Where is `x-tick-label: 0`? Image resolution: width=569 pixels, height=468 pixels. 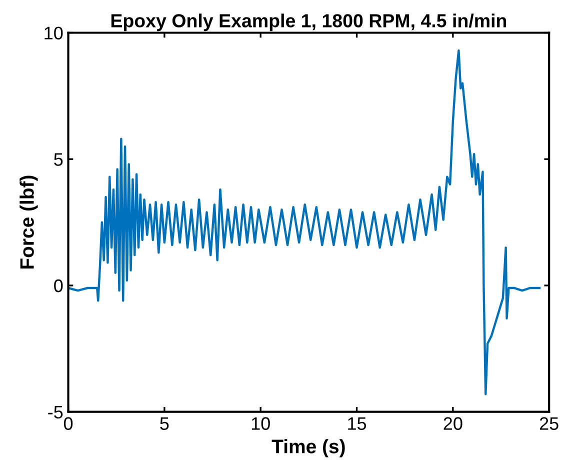
x-tick-label: 0 is located at coordinates (68, 423).